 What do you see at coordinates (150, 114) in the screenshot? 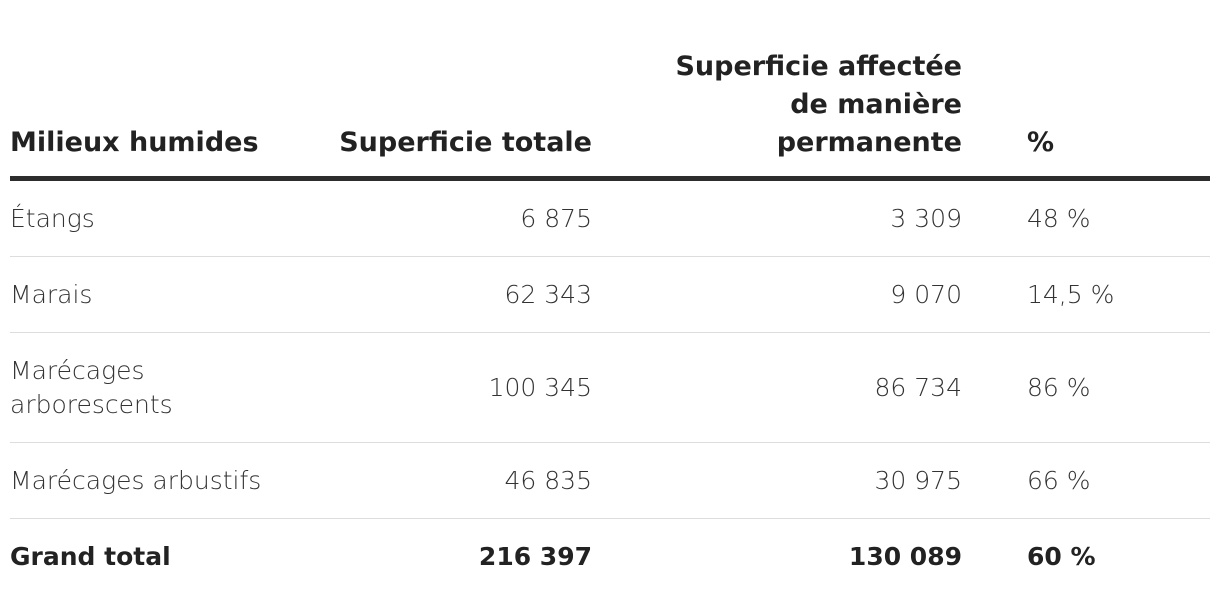
I see `header-milieux-humides: Milieux humides` at bounding box center [150, 114].